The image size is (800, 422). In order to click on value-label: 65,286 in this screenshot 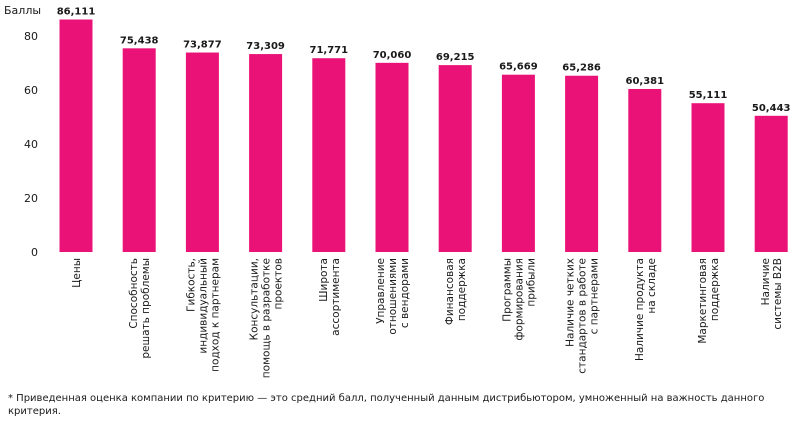, I will do `click(581, 68)`.